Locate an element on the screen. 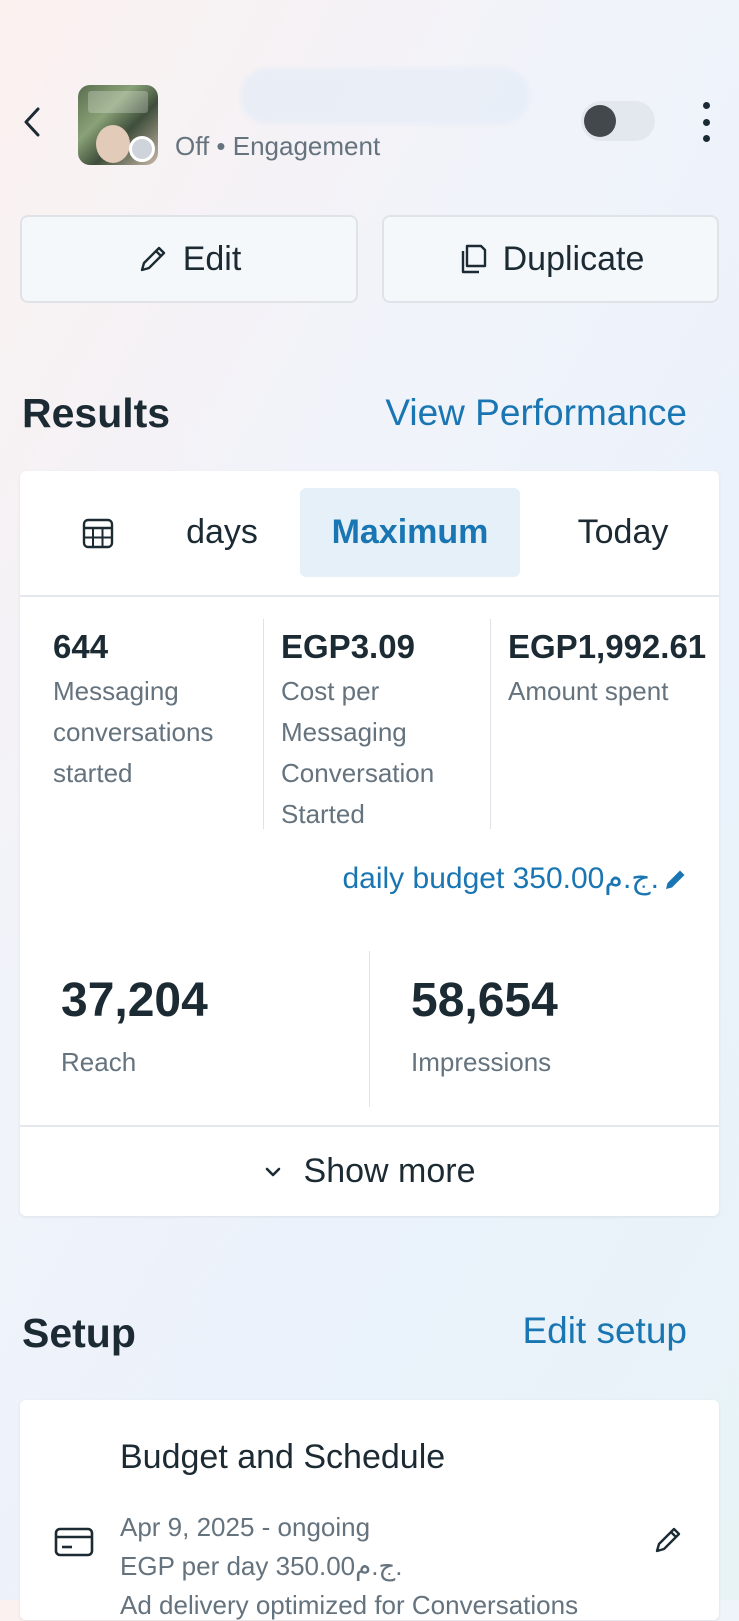 The width and height of the screenshot is (739, 1621). more-options-button is located at coordinates (706, 122).